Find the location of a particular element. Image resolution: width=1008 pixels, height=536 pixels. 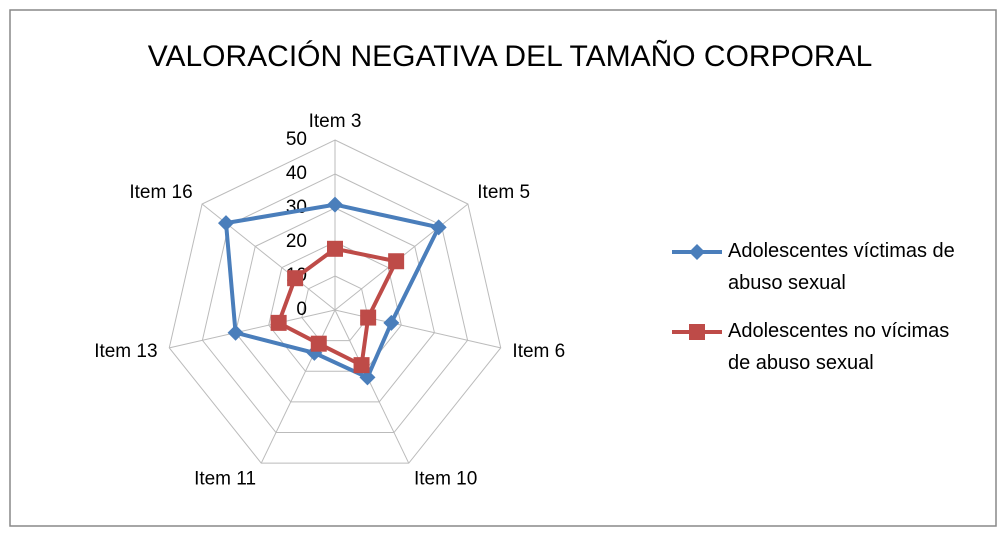

legend-label: Adolescentes víctimas de abuso sexual is located at coordinates (841, 267).